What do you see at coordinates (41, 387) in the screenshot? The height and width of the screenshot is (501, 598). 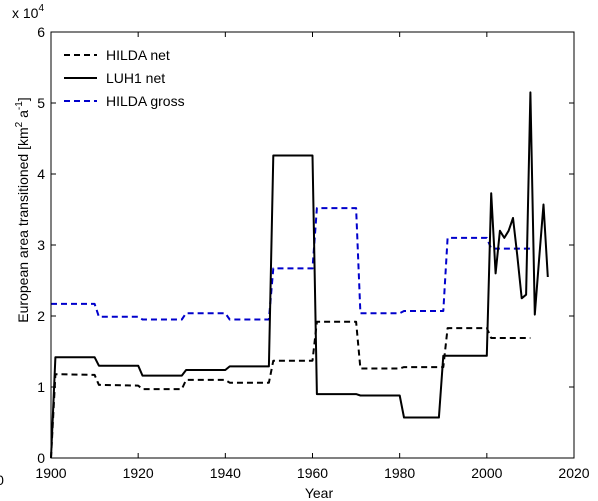 I see `y-tick-label: 1` at bounding box center [41, 387].